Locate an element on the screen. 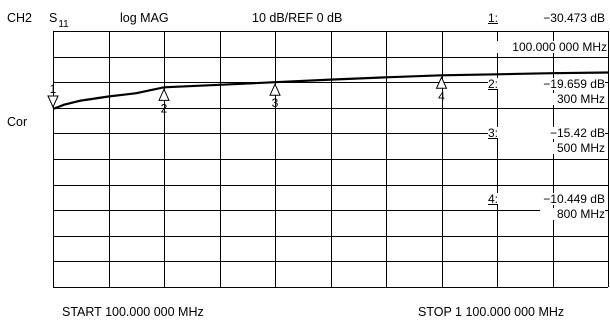 The image size is (610, 325). start-frequency: START 100.000 000 MHz is located at coordinates (133, 312).